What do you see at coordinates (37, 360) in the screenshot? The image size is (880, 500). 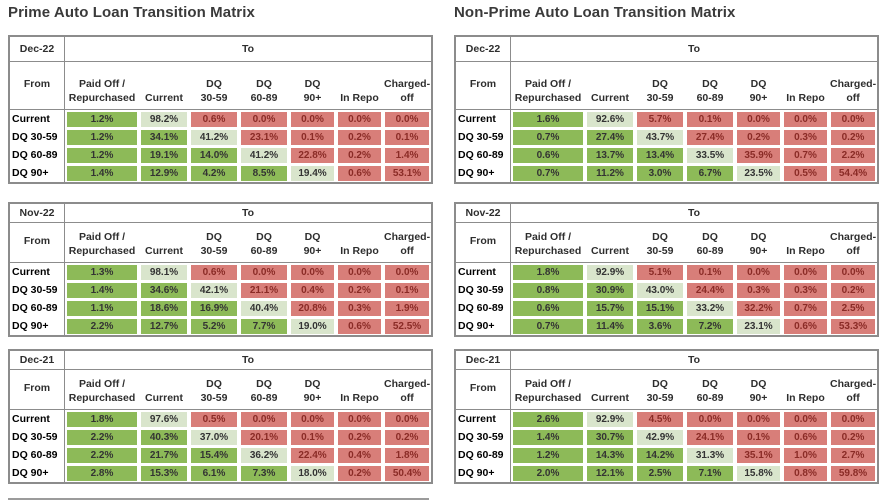 I see `period-label: Dec-21` at bounding box center [37, 360].